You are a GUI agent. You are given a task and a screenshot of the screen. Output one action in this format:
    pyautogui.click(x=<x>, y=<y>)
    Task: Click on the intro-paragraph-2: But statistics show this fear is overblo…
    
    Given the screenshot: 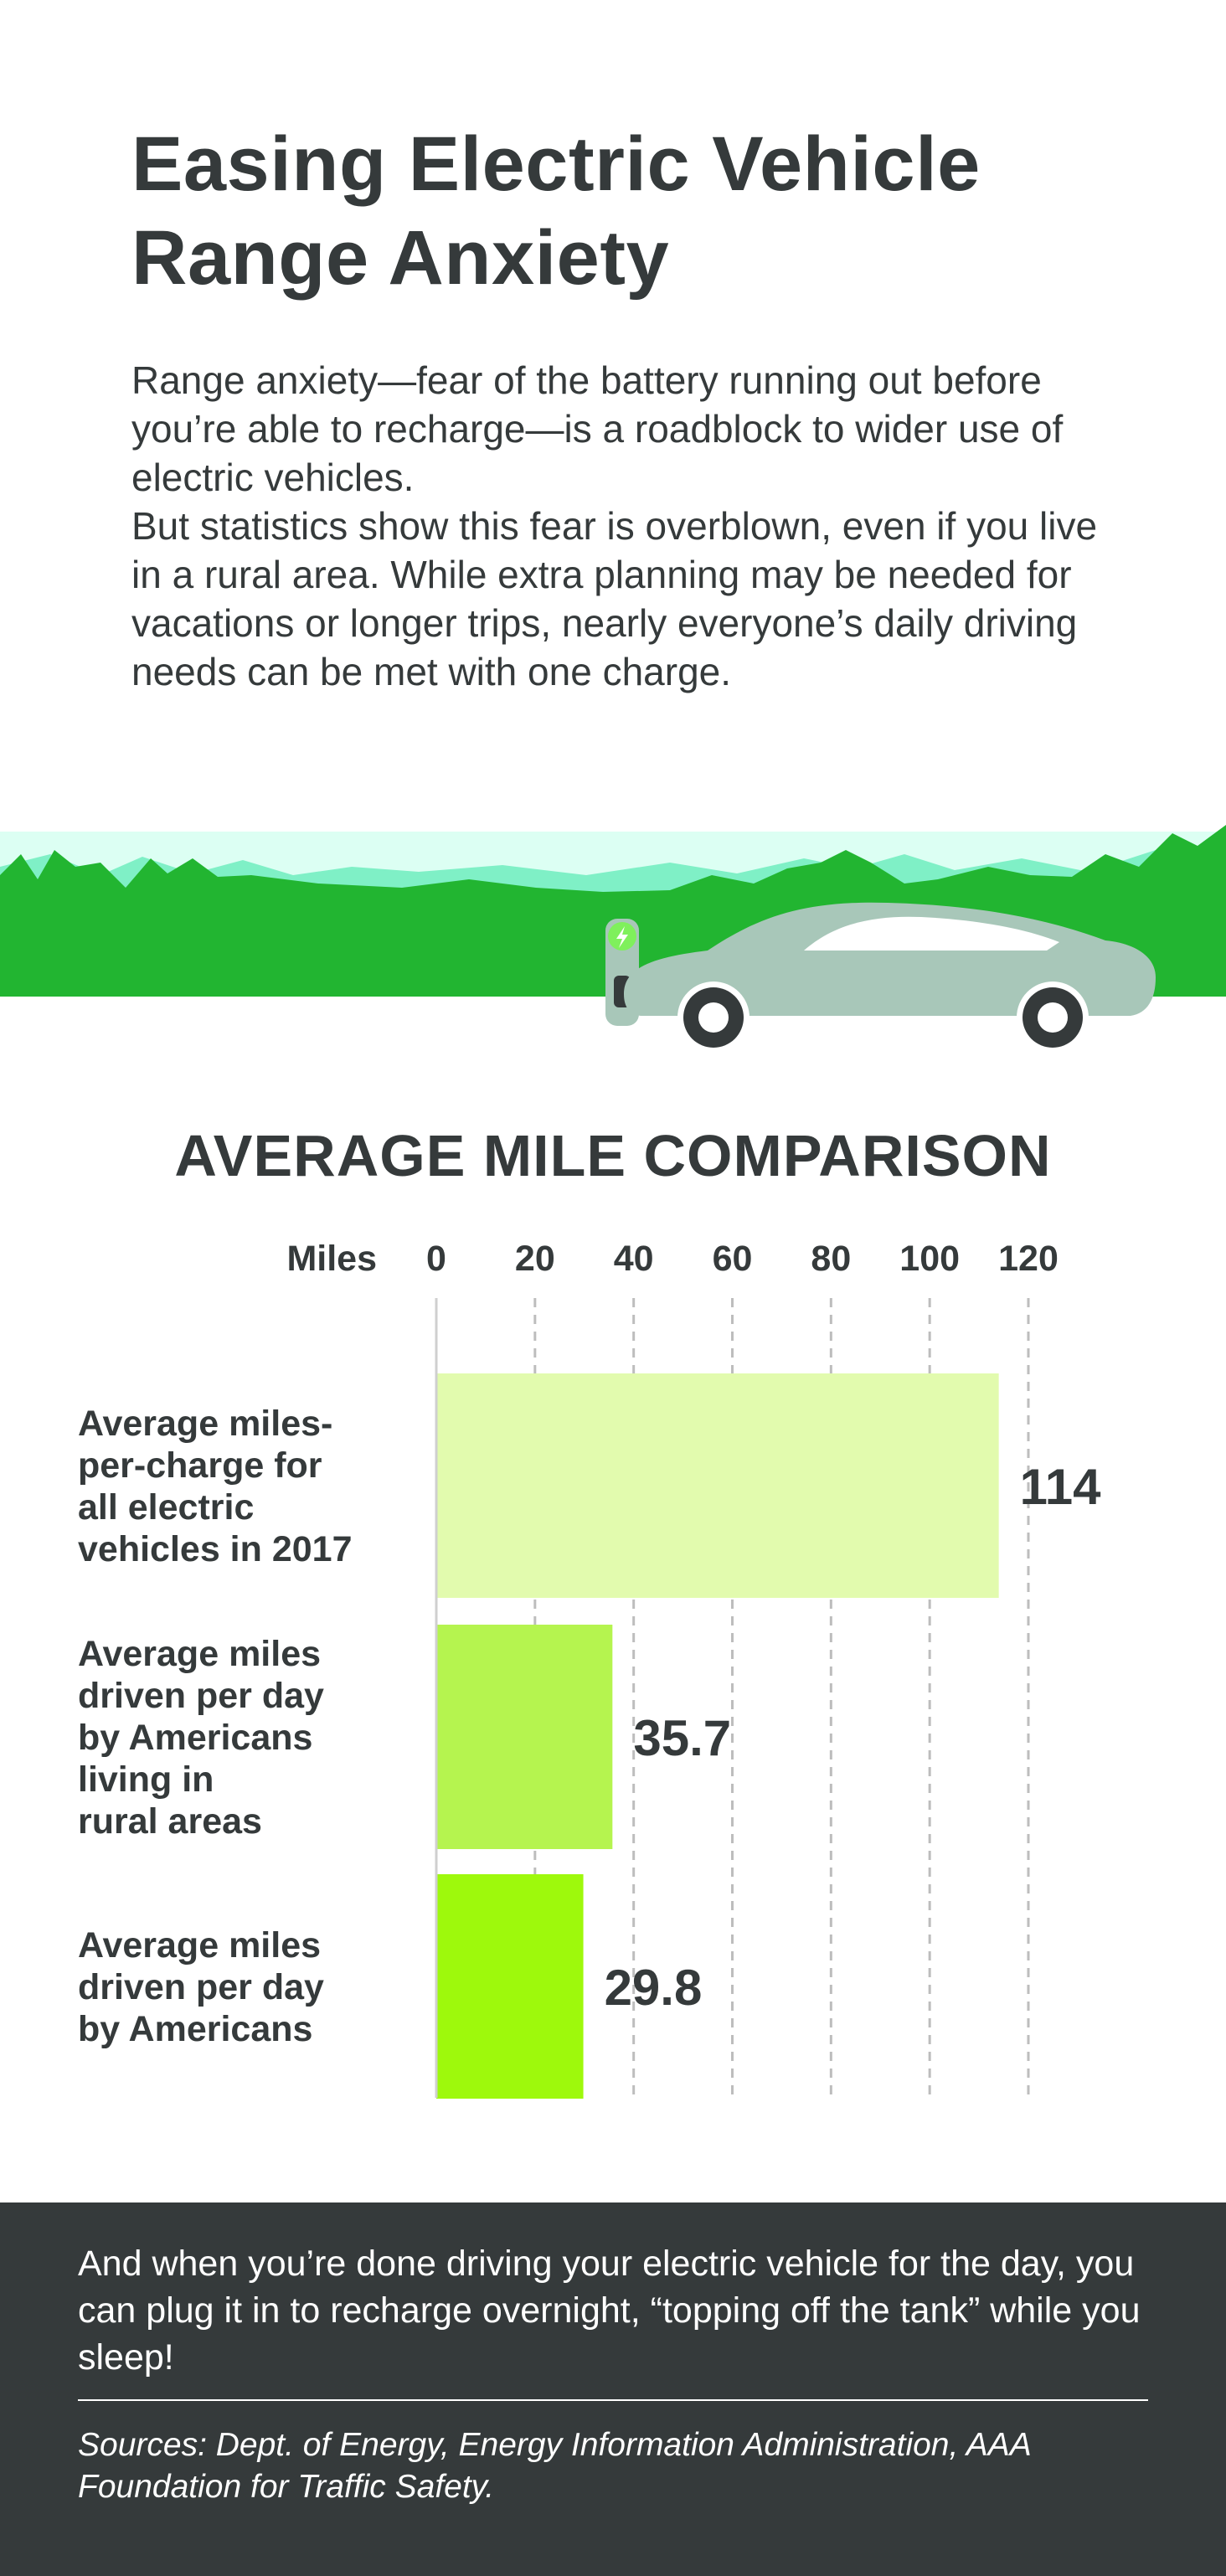 What is the action you would take?
    pyautogui.click(x=614, y=598)
    